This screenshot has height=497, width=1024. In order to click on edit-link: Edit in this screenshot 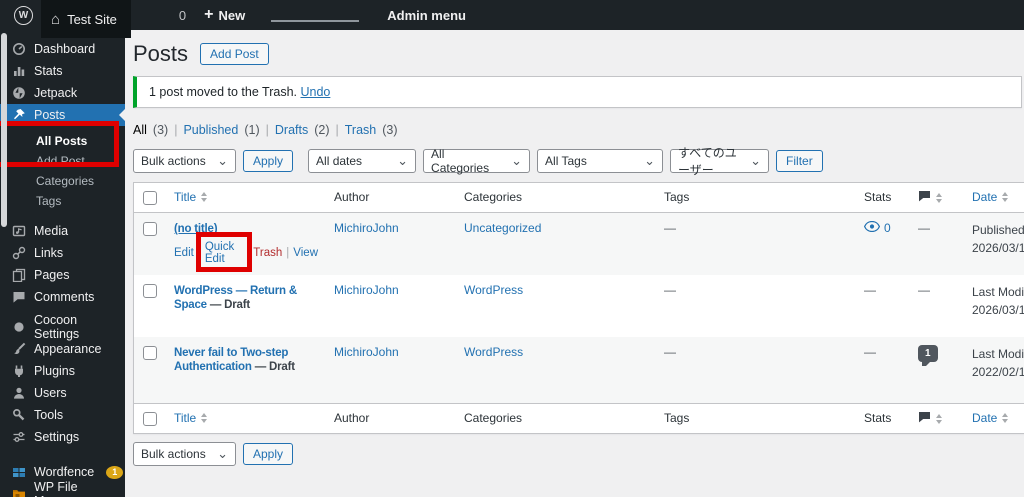, I will do `click(184, 253)`.